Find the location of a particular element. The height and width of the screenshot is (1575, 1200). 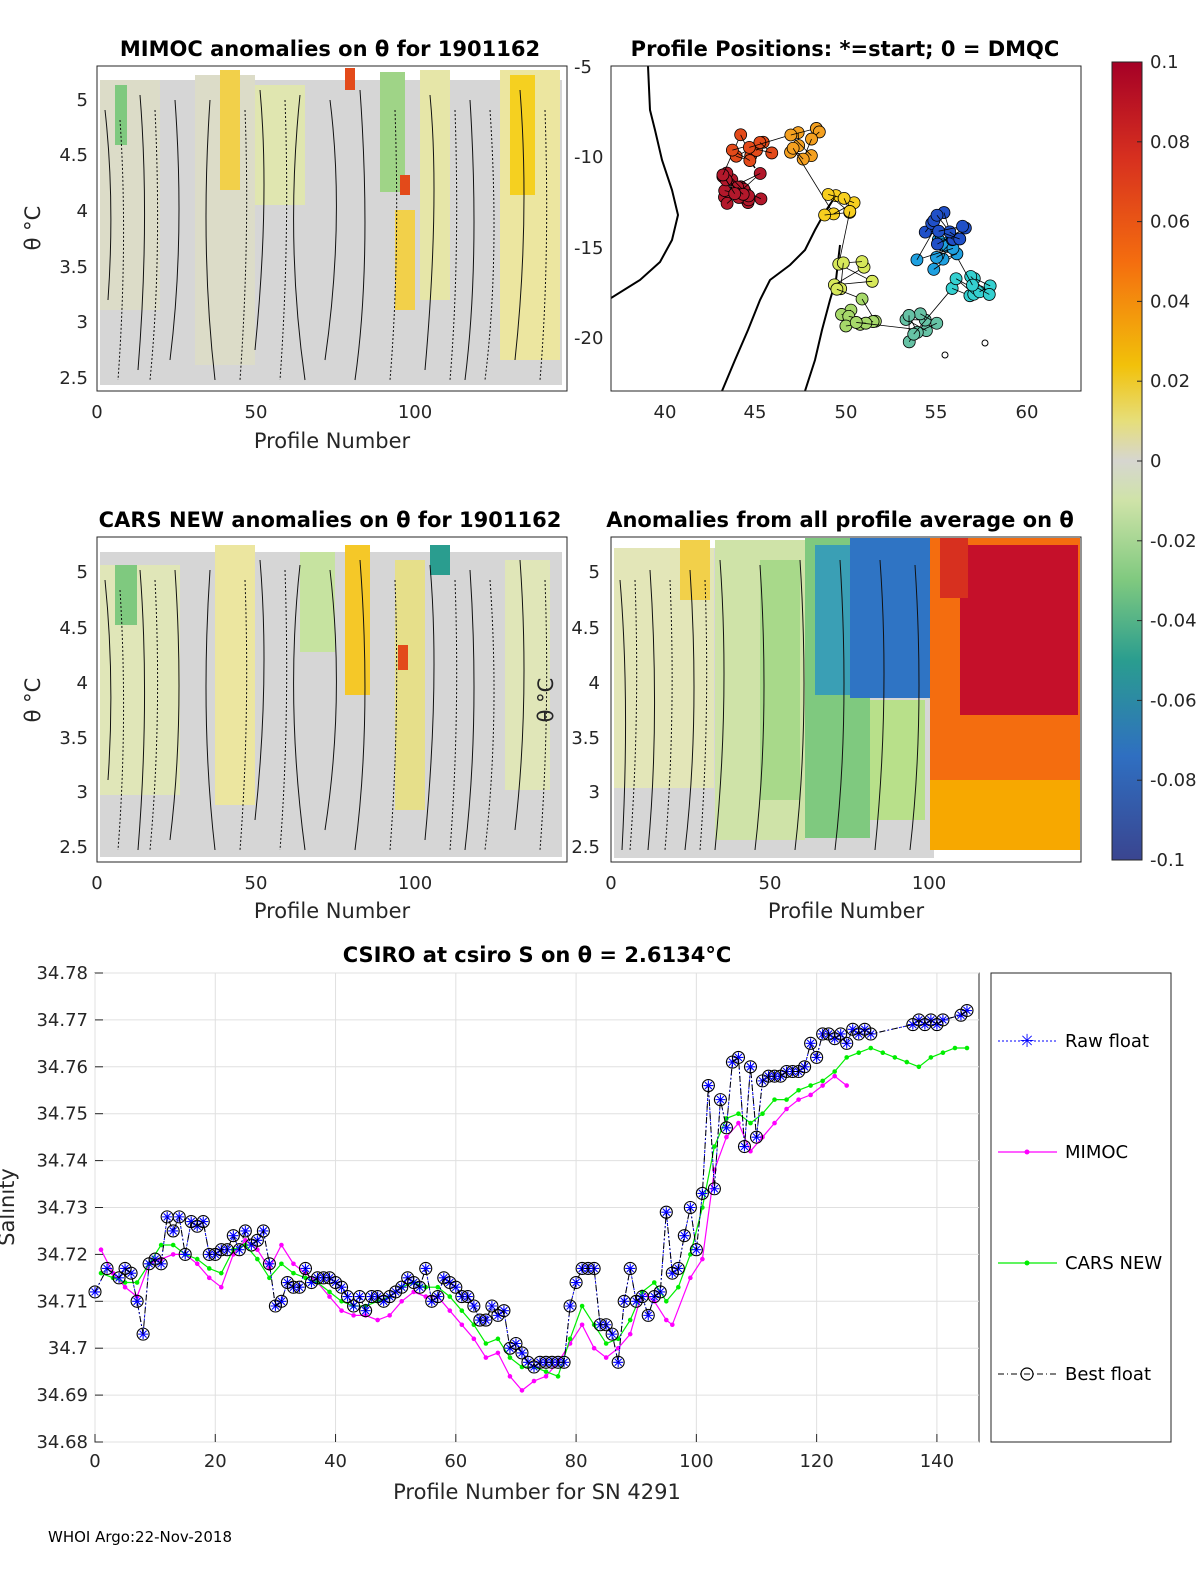

allavg-xticks: 0 50 100 is located at coordinates (775, 883).